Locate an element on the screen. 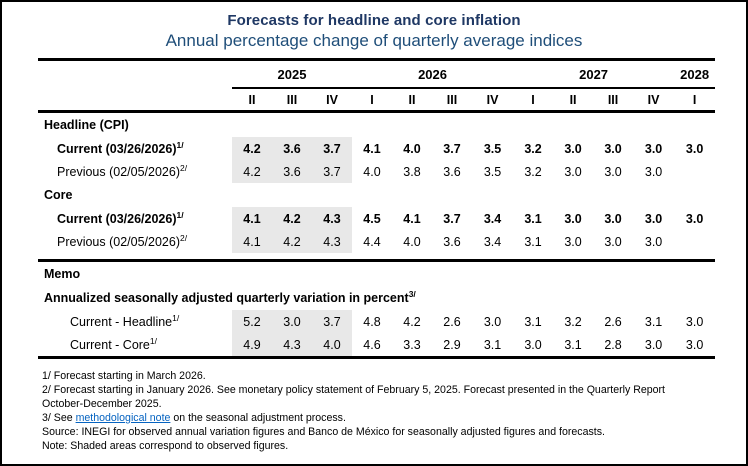  section-row-memo: Memo is located at coordinates (377, 272).